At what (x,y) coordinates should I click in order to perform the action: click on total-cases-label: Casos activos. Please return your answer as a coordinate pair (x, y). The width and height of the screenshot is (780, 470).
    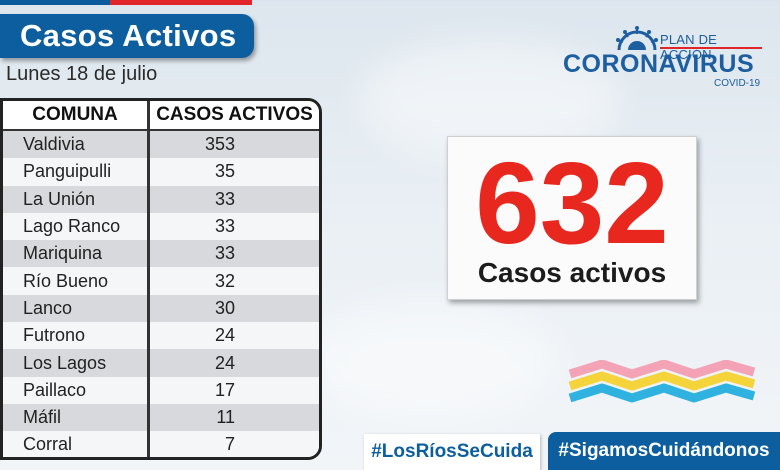
    Looking at the image, I should click on (572, 272).